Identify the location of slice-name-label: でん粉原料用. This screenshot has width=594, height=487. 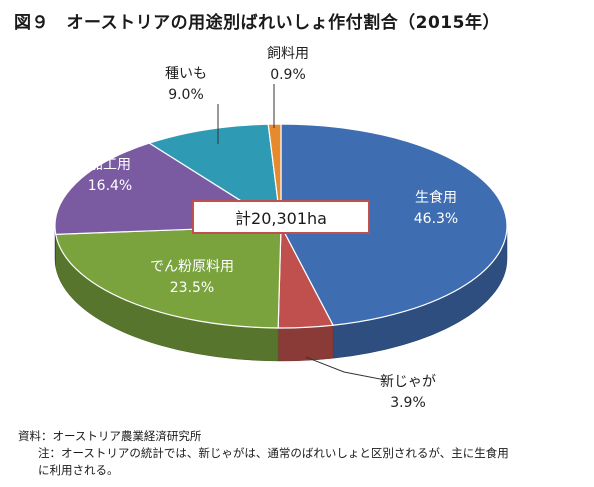
(192, 267).